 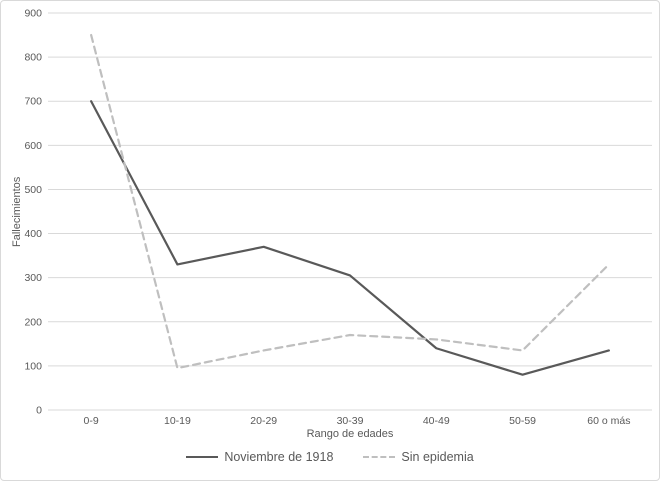 I want to click on legend-item-sin-epidemia: Sin epidemia, so click(x=418, y=457).